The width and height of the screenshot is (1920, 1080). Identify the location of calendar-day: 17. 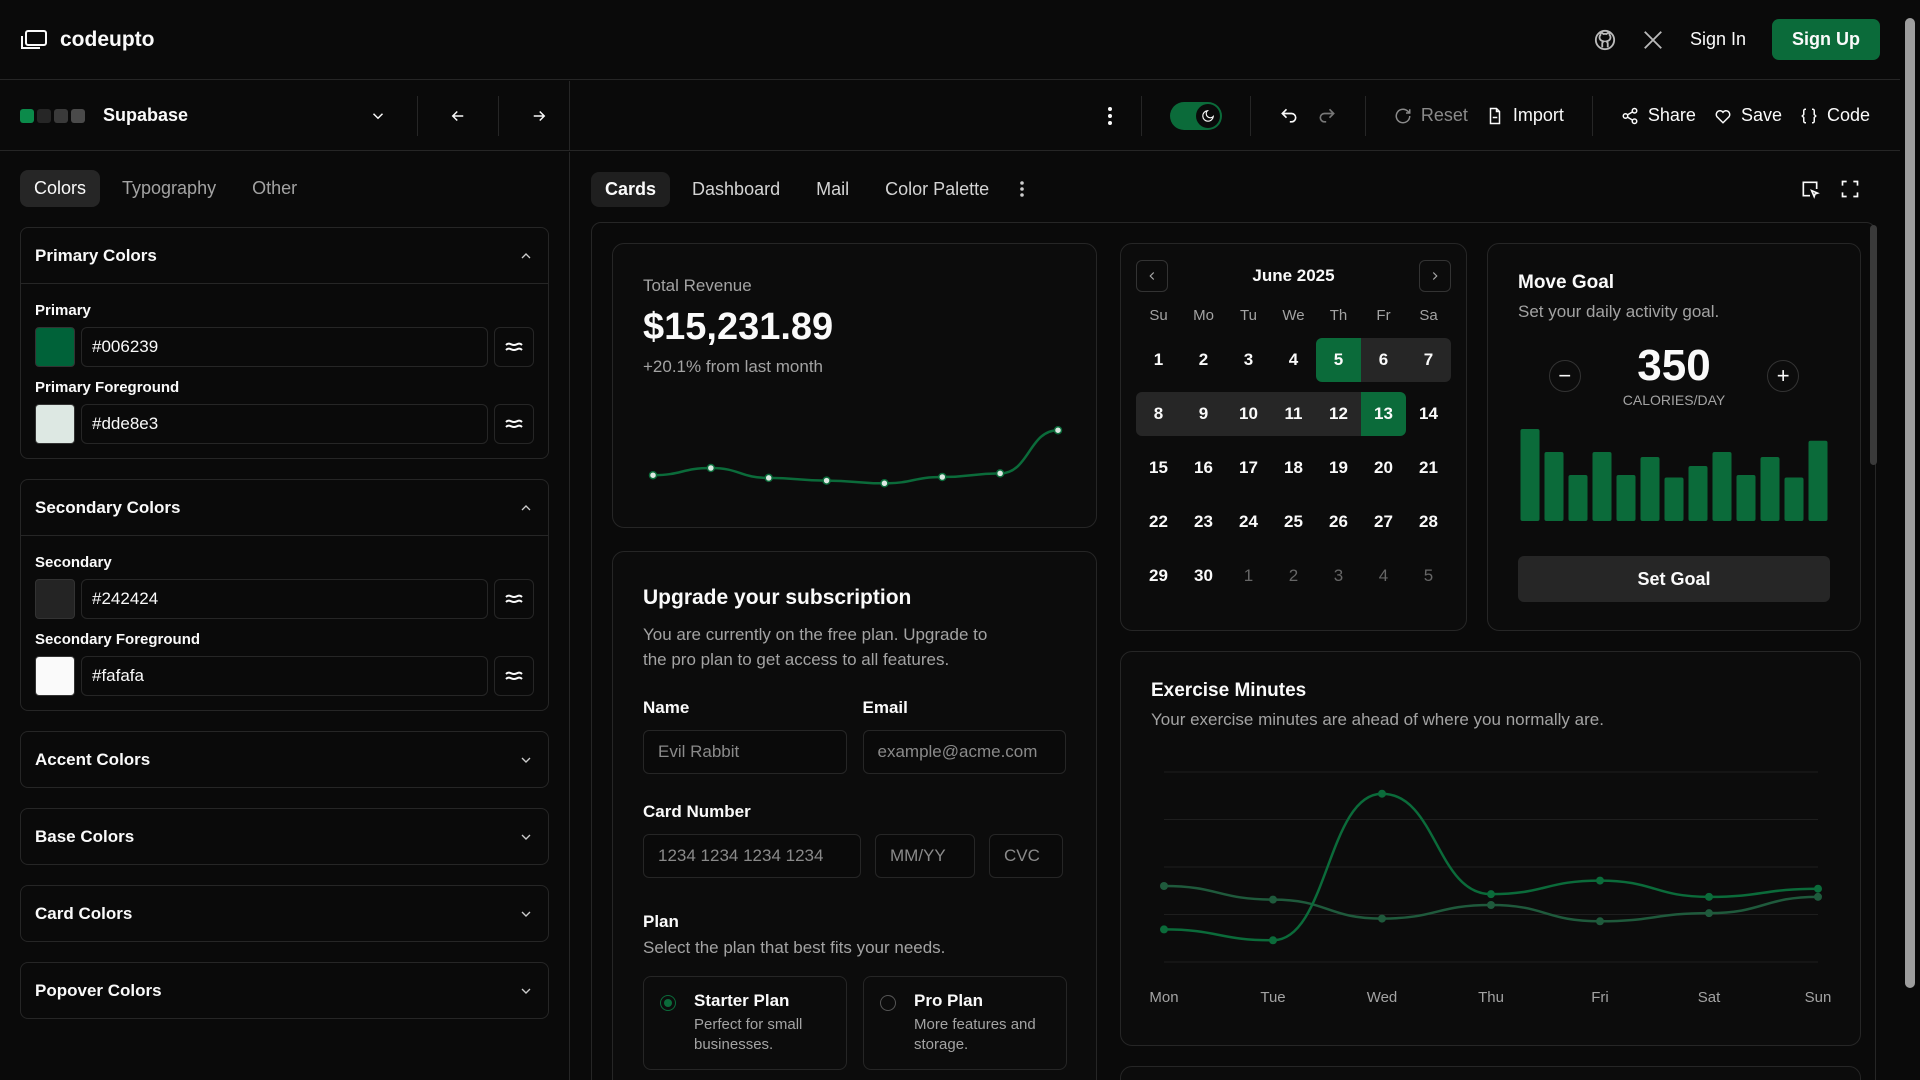
(1248, 467).